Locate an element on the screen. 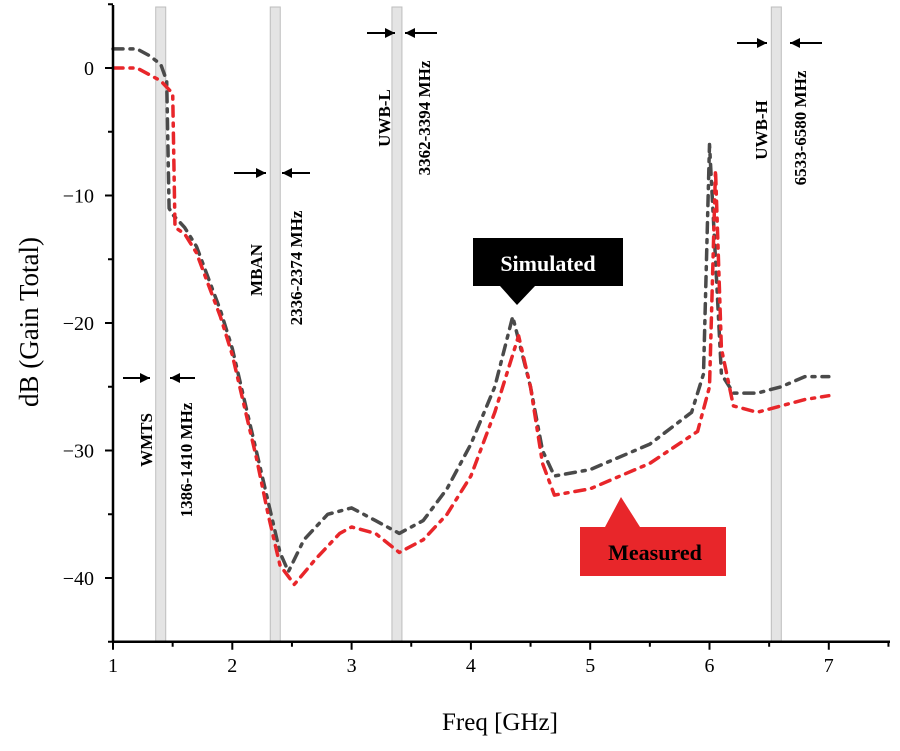 This screenshot has height=751, width=900. y-tick-label: −30 is located at coordinates (78, 452).